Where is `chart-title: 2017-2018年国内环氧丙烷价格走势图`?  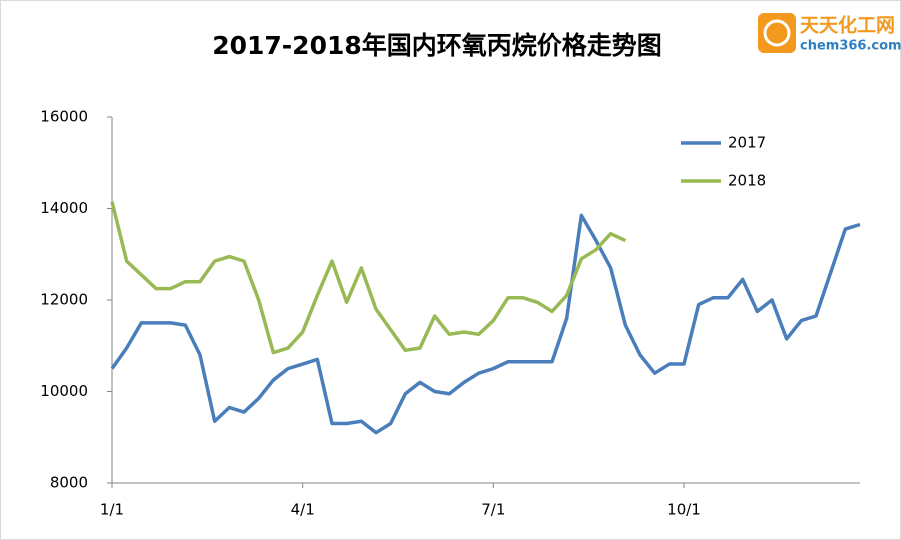 chart-title: 2017-2018年国内环氧丙烷价格走势图 is located at coordinates (437, 45).